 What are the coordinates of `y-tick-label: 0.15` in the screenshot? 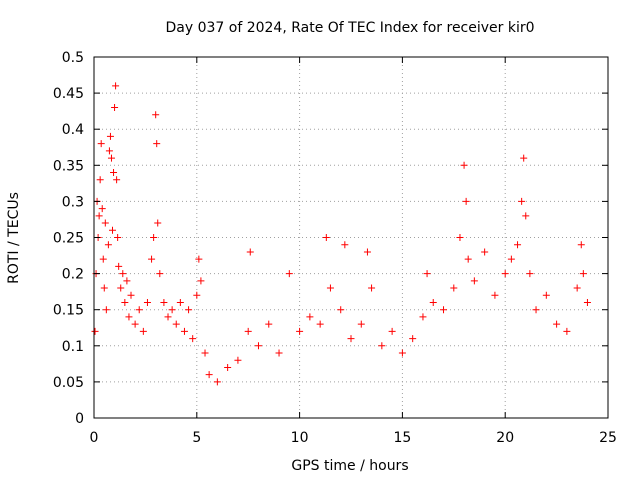 It's located at (68, 311).